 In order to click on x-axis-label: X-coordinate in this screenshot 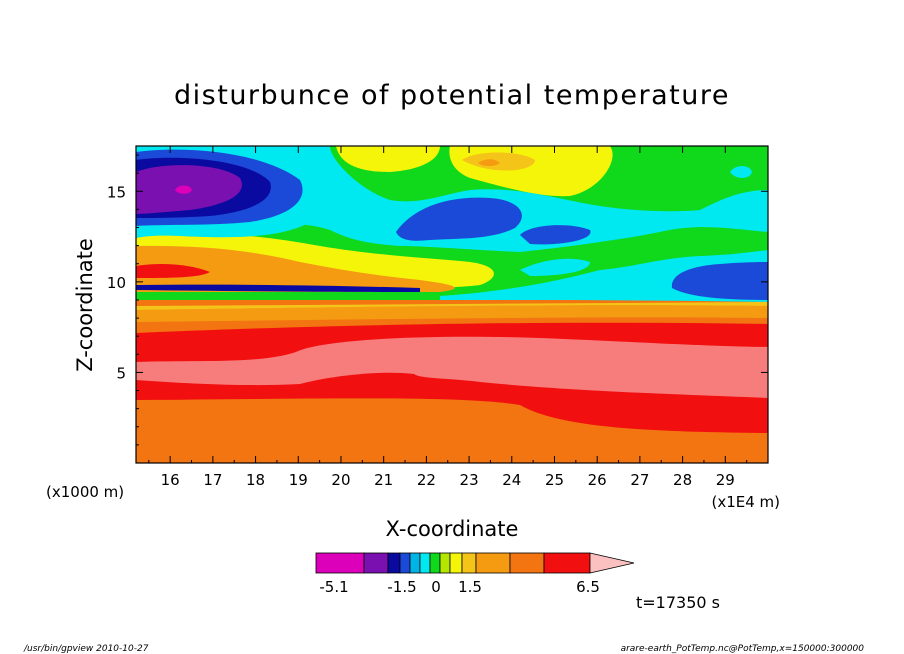, I will do `click(452, 529)`.